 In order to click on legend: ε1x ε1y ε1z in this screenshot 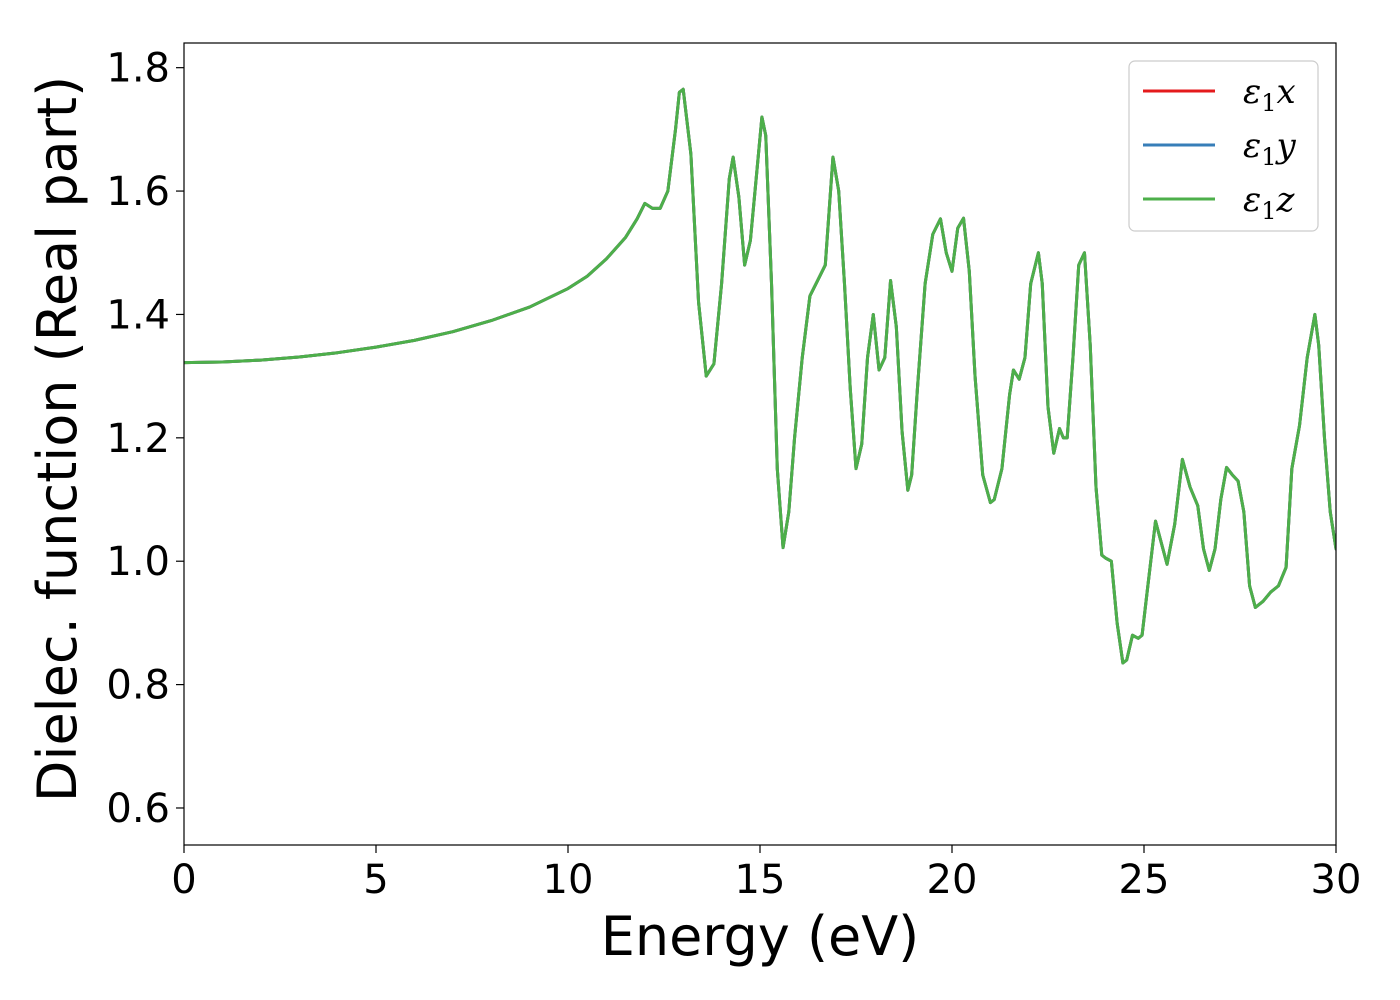, I will do `click(1223, 146)`.